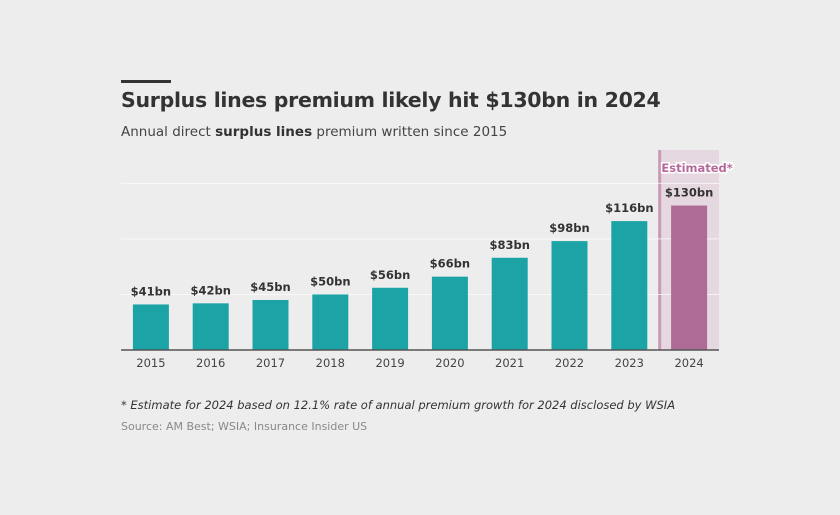 This screenshot has height=515, width=840. I want to click on bar-2022, so click(569, 295).